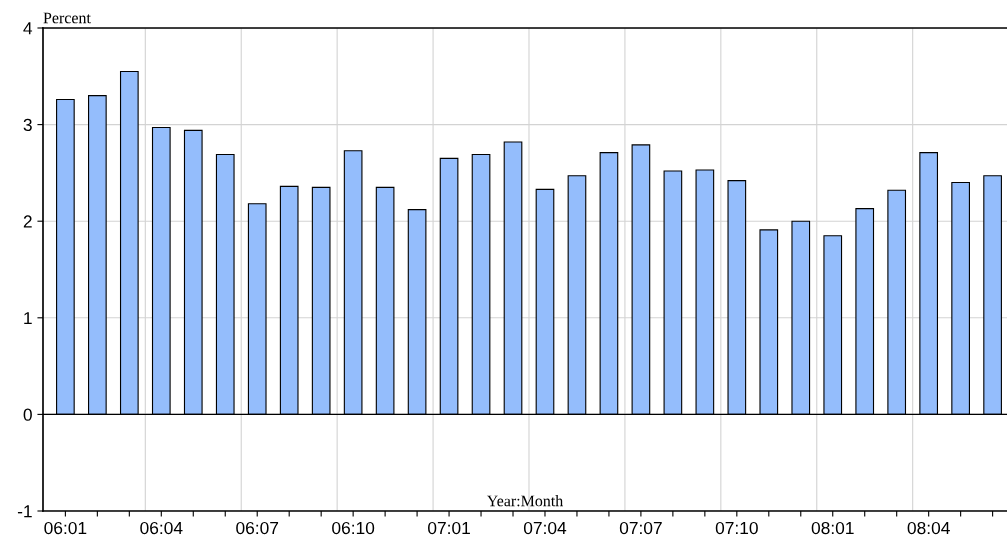  Describe the element at coordinates (67, 18) in the screenshot. I see `y-axis-title: Percent` at that location.